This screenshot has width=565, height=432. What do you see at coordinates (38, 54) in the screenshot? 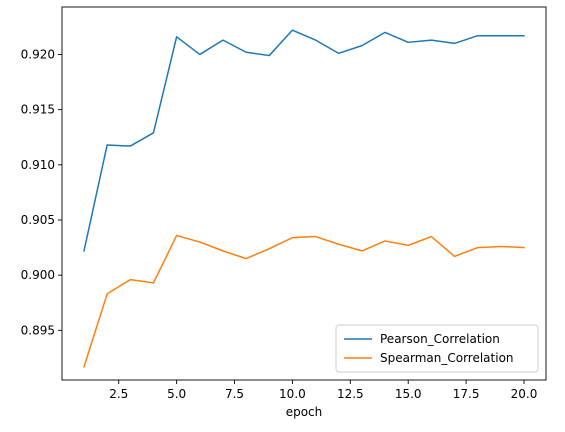
I see `y-tick-label: 0.920` at bounding box center [38, 54].